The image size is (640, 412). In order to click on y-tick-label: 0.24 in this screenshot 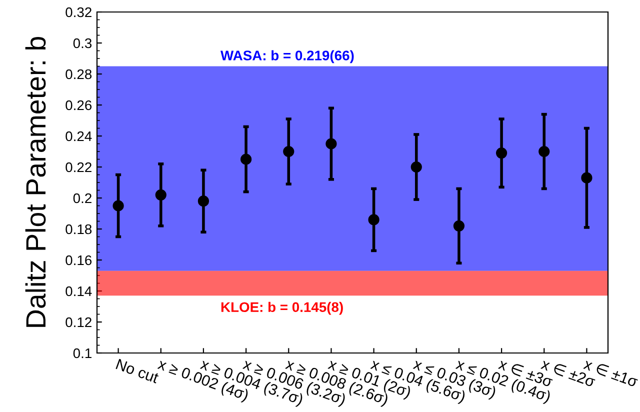, I will do `click(79, 136)`.